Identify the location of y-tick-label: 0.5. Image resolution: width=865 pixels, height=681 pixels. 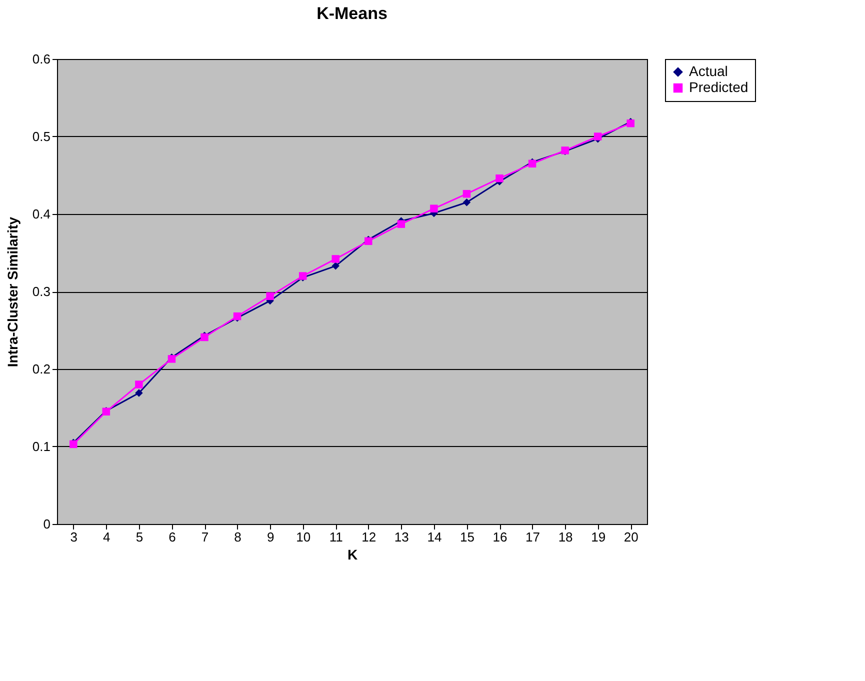
(41, 136).